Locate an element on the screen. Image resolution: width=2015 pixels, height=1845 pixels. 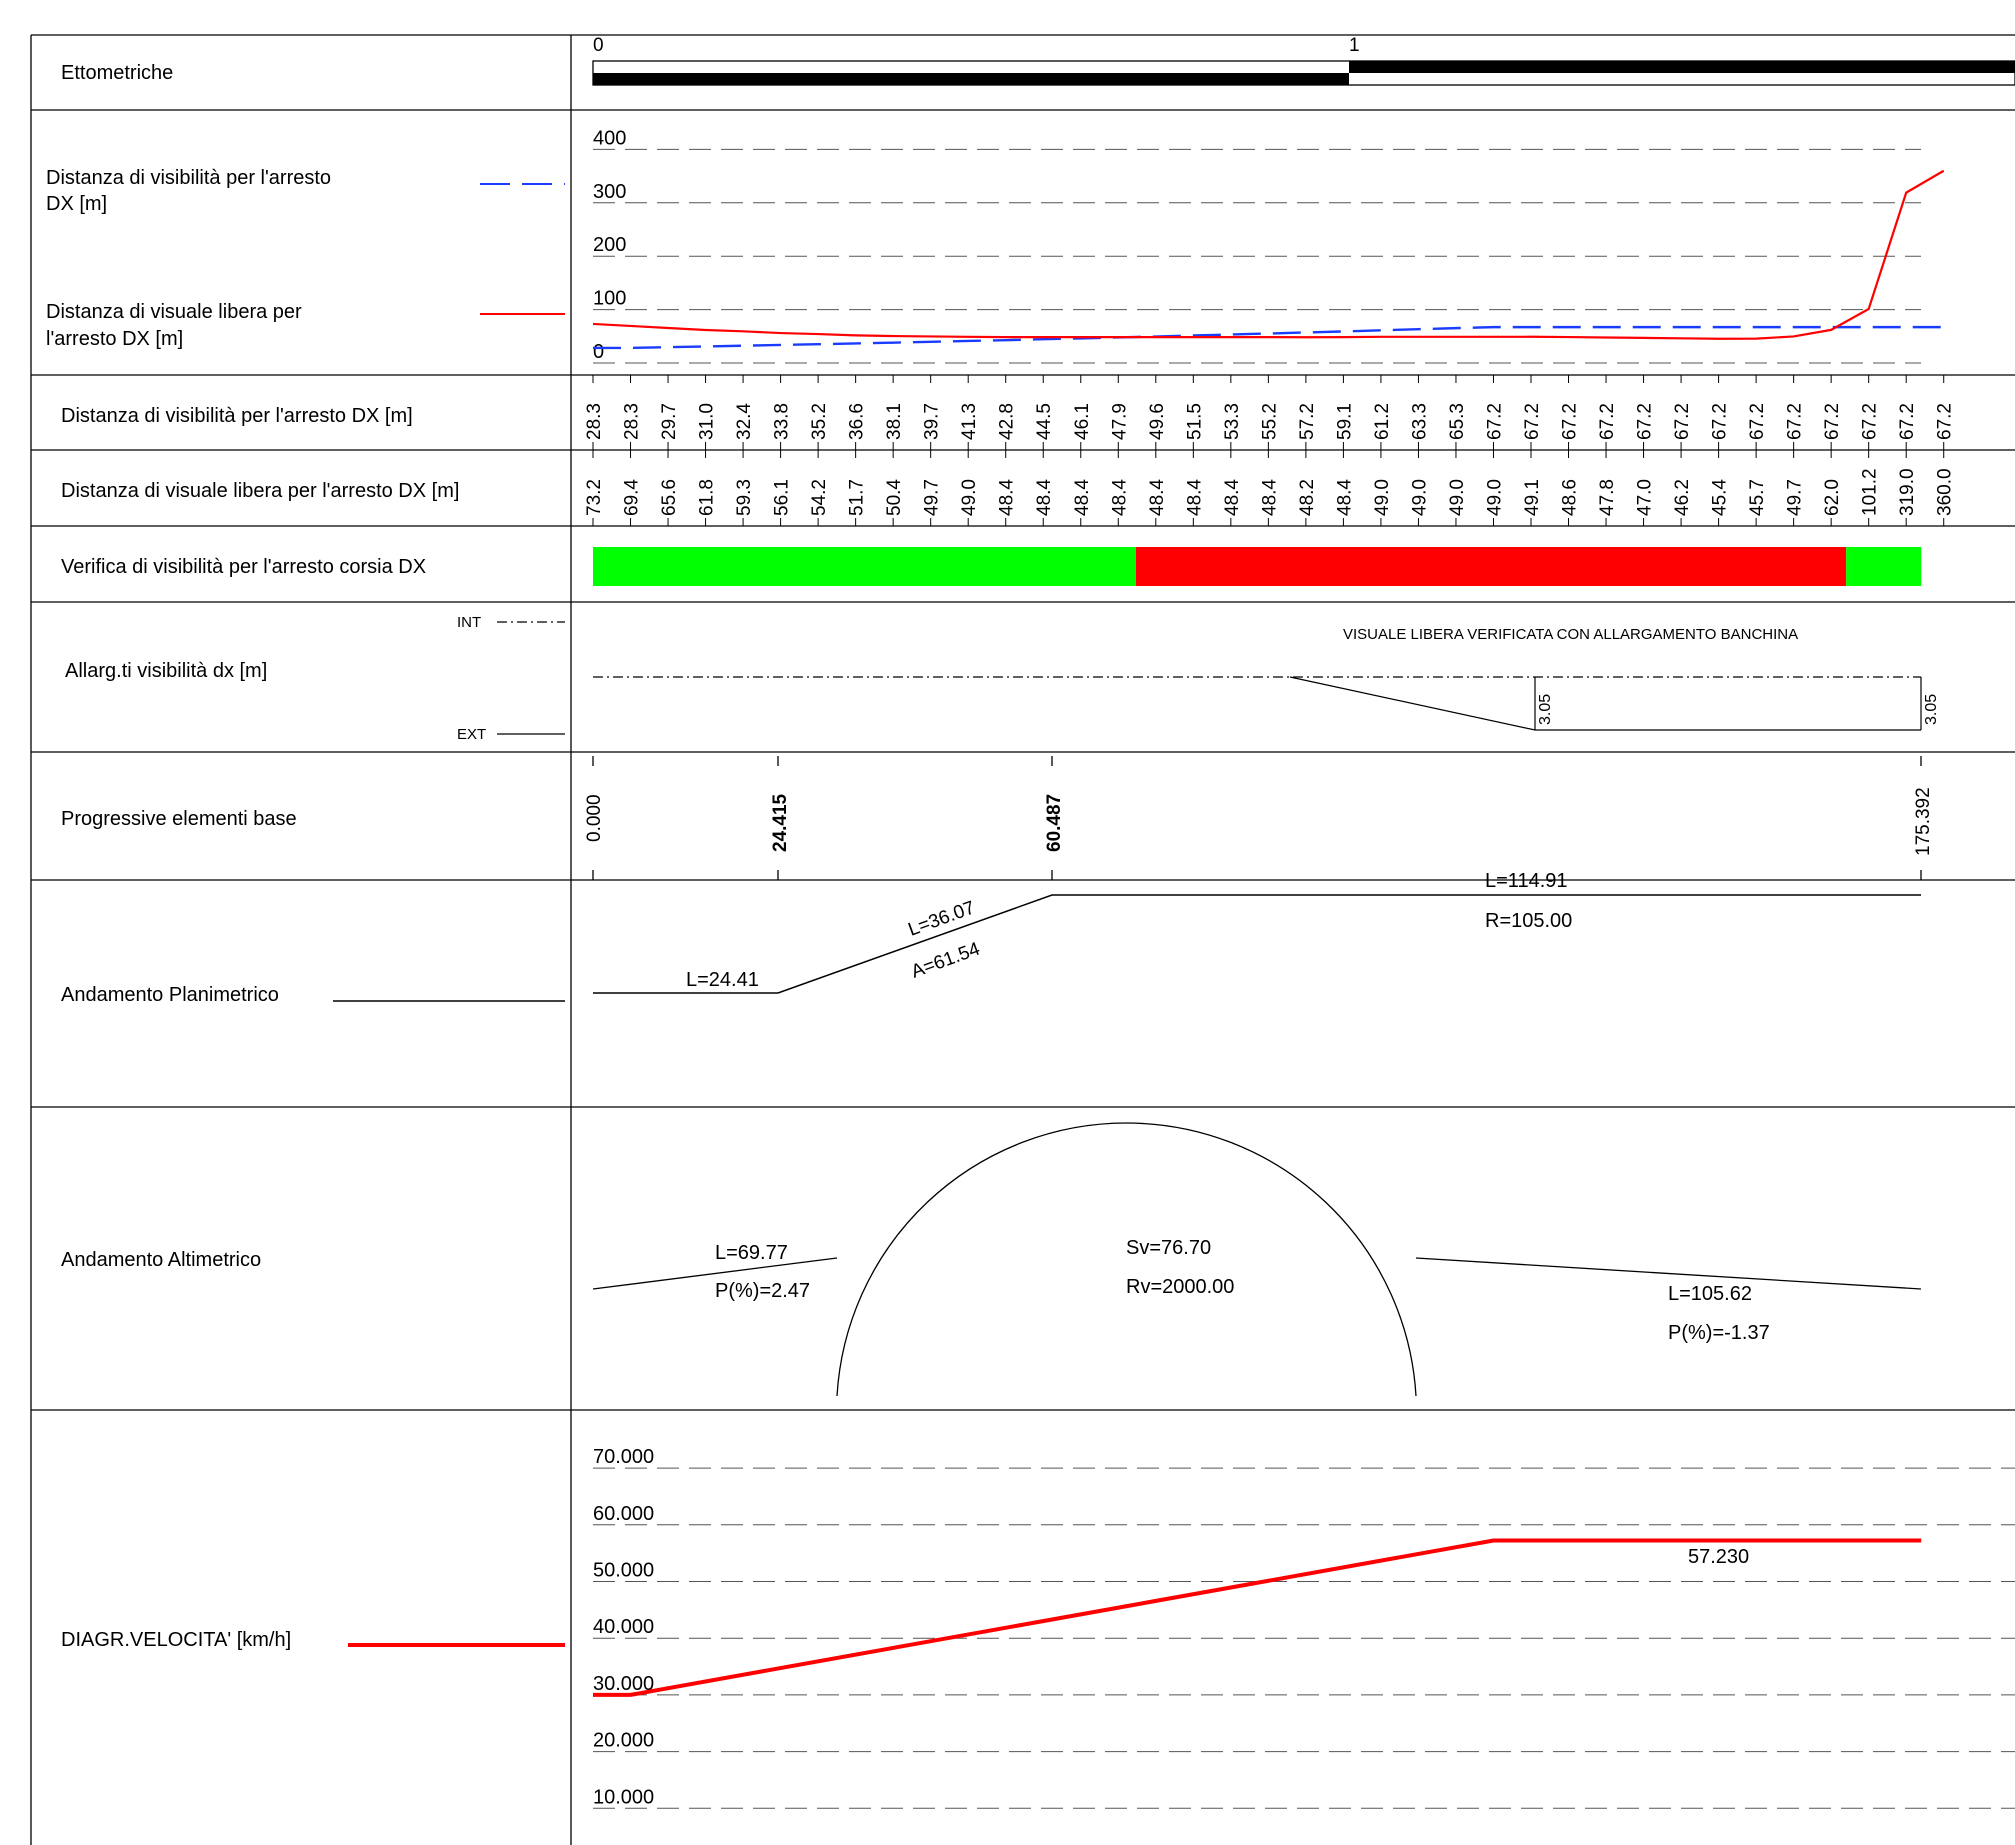
plan-label-curve-length: L=114.91 is located at coordinates (1526, 881).